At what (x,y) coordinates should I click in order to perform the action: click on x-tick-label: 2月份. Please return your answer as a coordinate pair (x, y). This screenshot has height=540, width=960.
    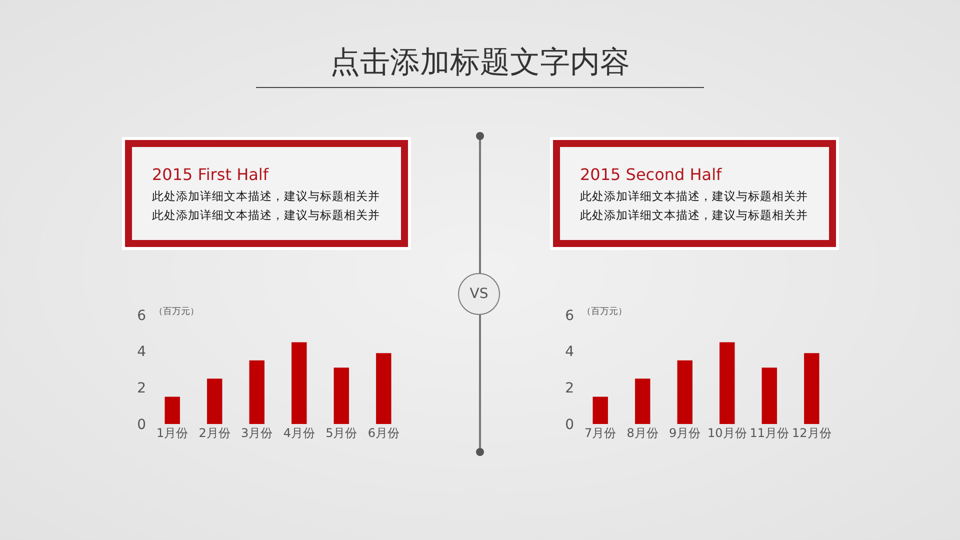
    Looking at the image, I should click on (214, 433).